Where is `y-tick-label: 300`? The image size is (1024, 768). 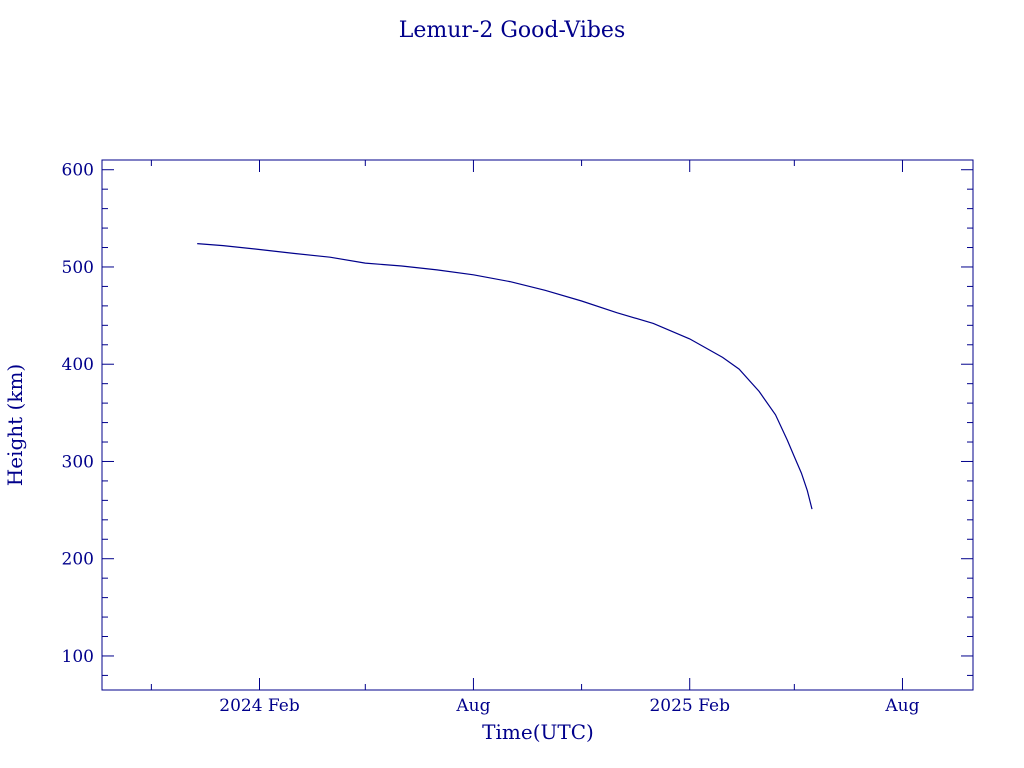
y-tick-label: 300 is located at coordinates (78, 462).